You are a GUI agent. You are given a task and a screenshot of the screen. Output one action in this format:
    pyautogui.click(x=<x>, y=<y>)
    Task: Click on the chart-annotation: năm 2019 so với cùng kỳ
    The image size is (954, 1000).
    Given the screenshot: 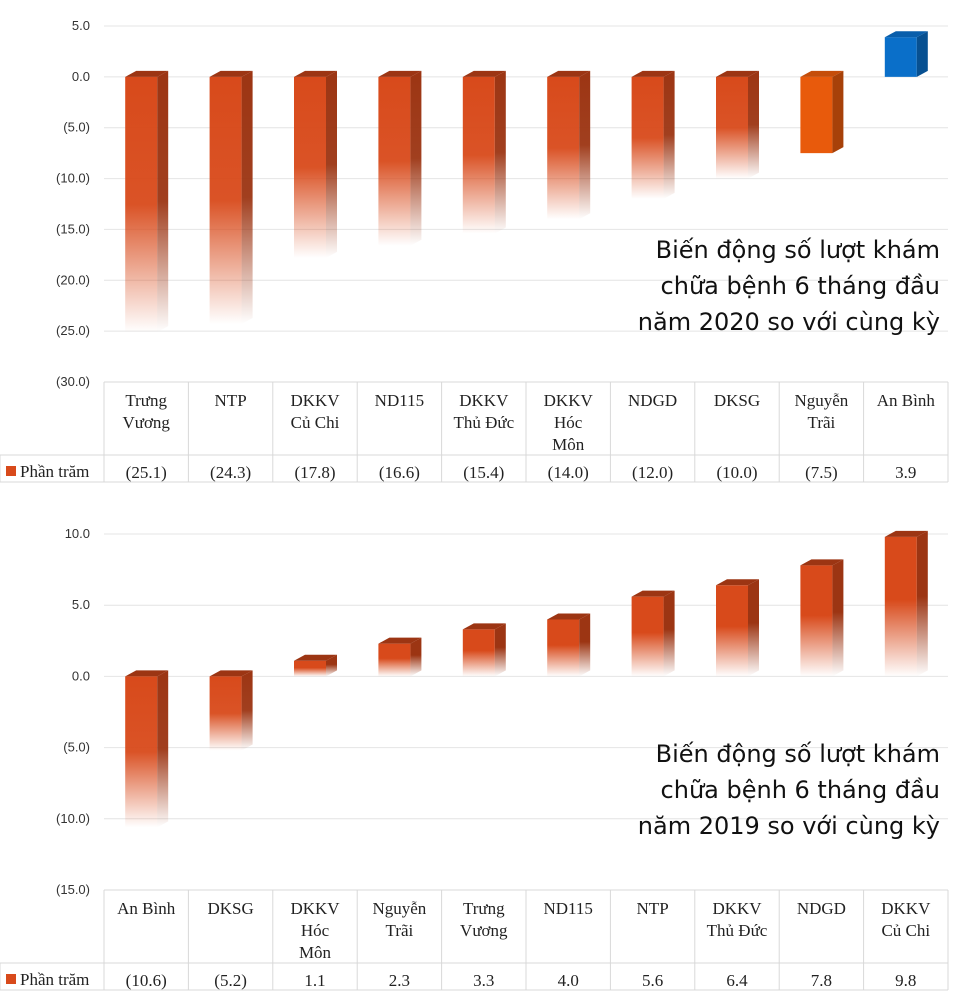 What is the action you would take?
    pyautogui.click(x=789, y=826)
    